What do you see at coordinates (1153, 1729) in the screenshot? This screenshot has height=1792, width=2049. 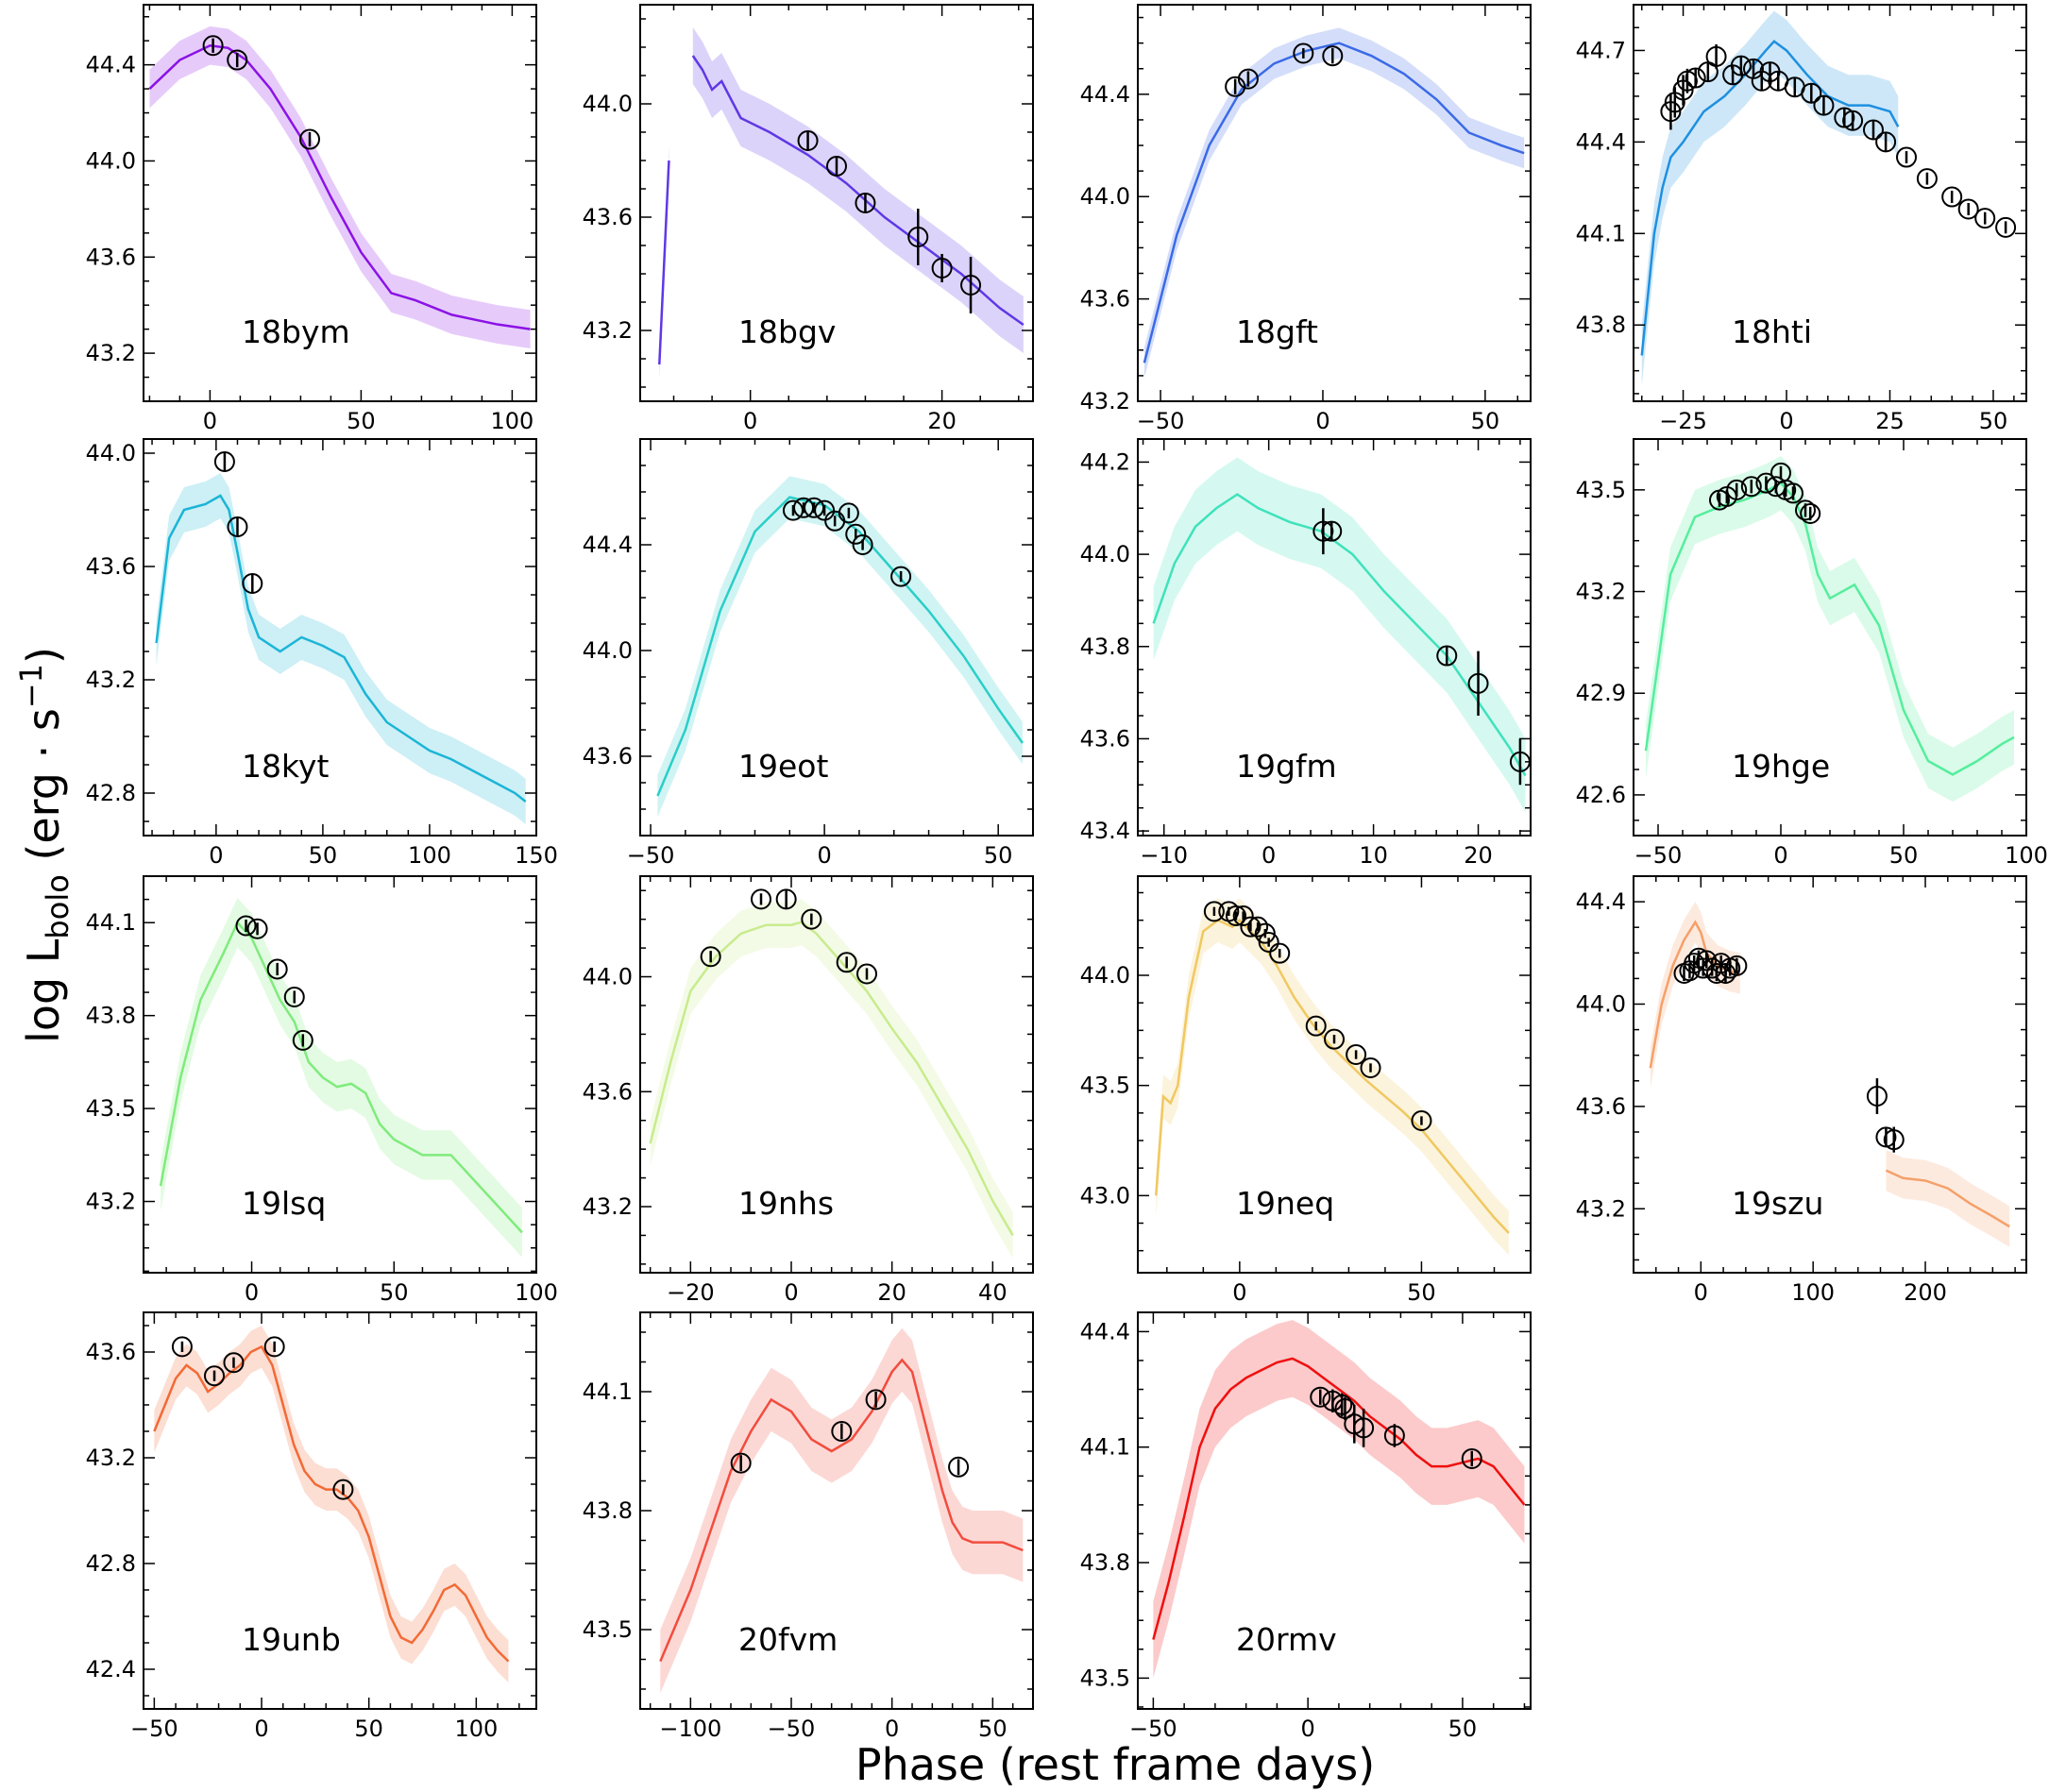 I see `x-tick-label: −50` at bounding box center [1153, 1729].